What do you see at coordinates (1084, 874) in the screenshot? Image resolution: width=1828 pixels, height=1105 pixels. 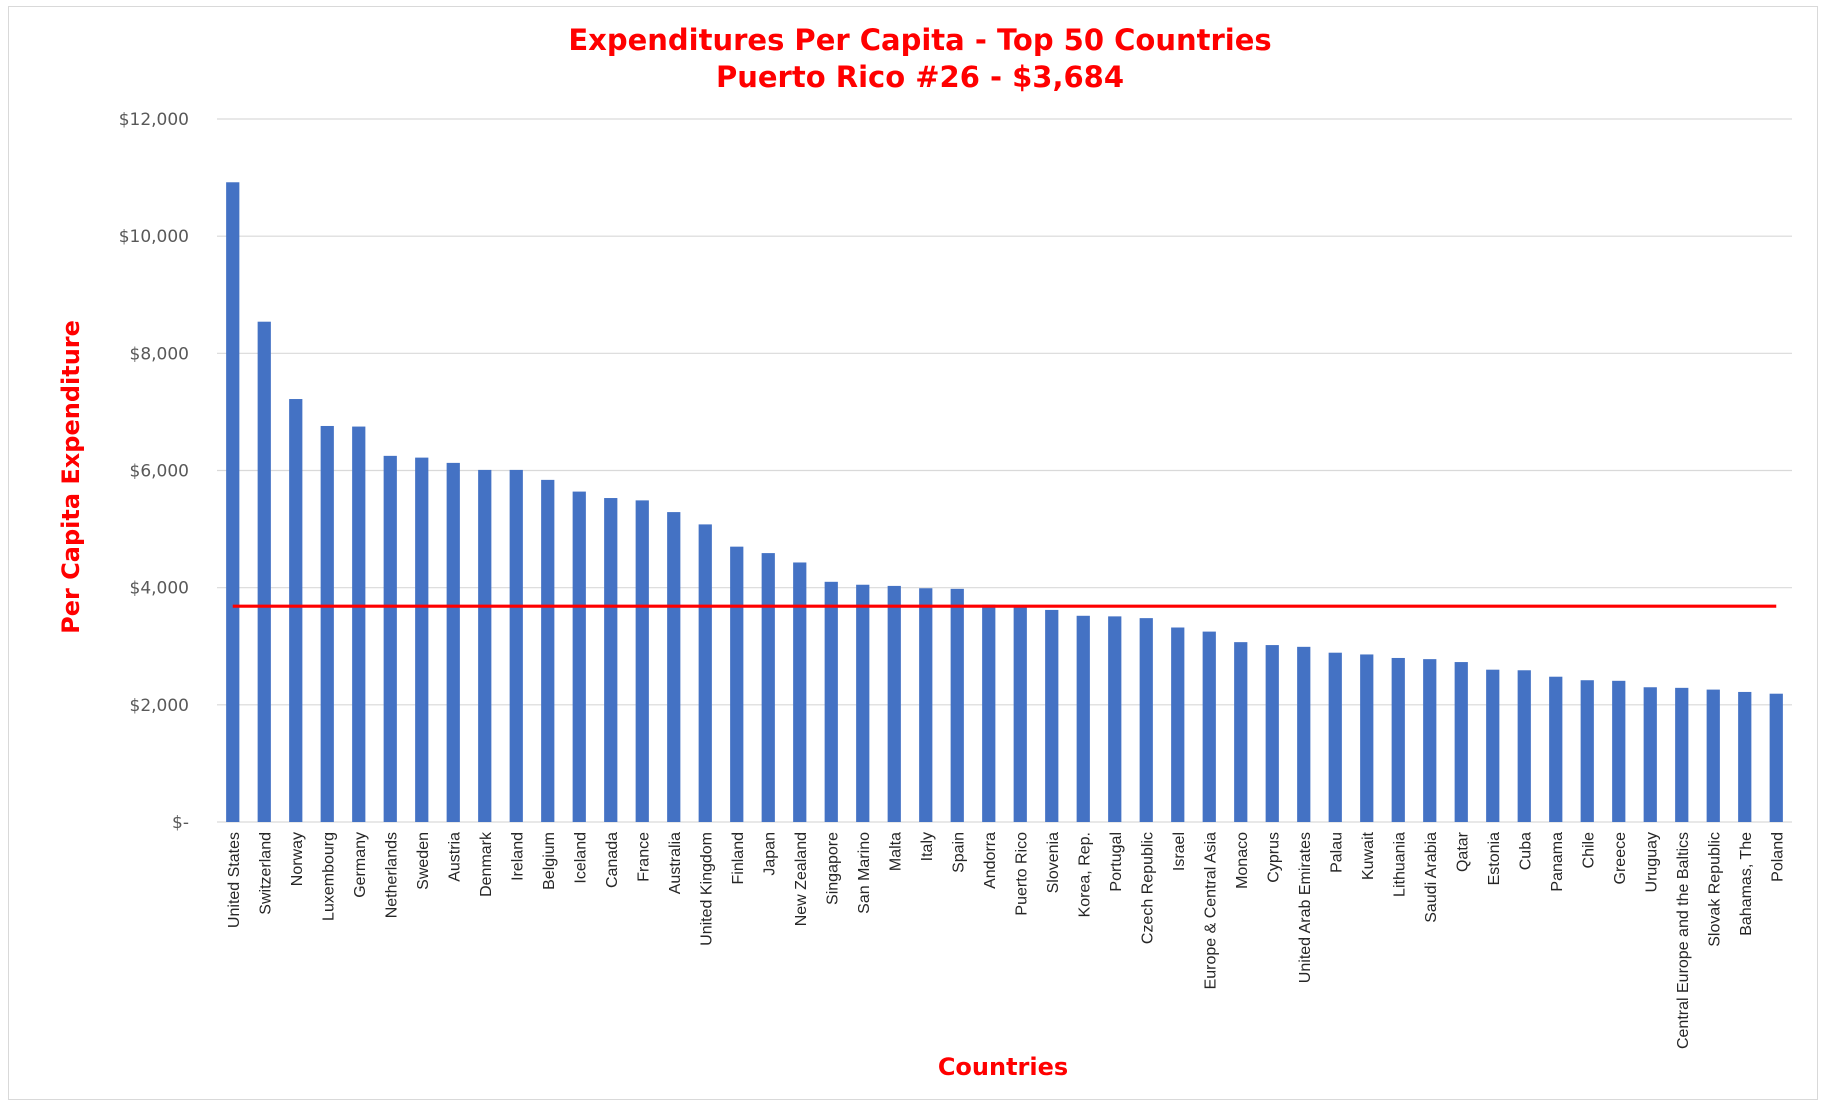 I see `x-tick-label: Korea, Rep.` at bounding box center [1084, 874].